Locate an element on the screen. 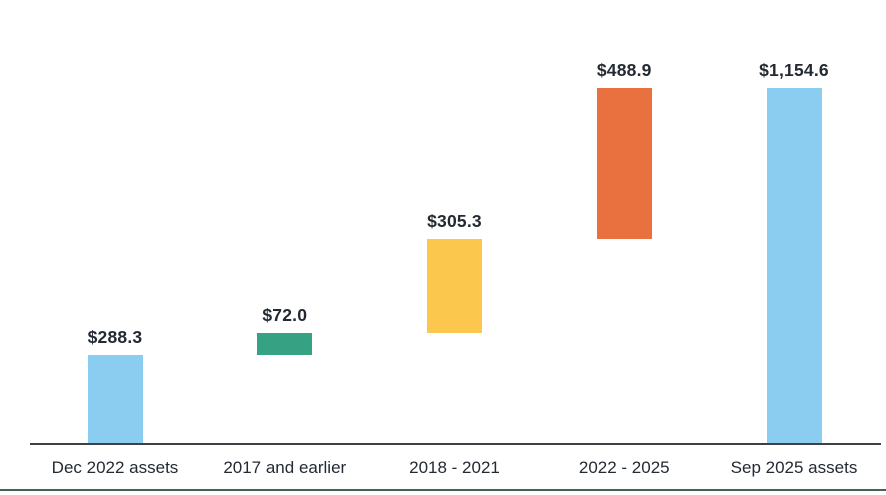 The image size is (886, 495). bar-value-label: $1,154.6 is located at coordinates (794, 70).